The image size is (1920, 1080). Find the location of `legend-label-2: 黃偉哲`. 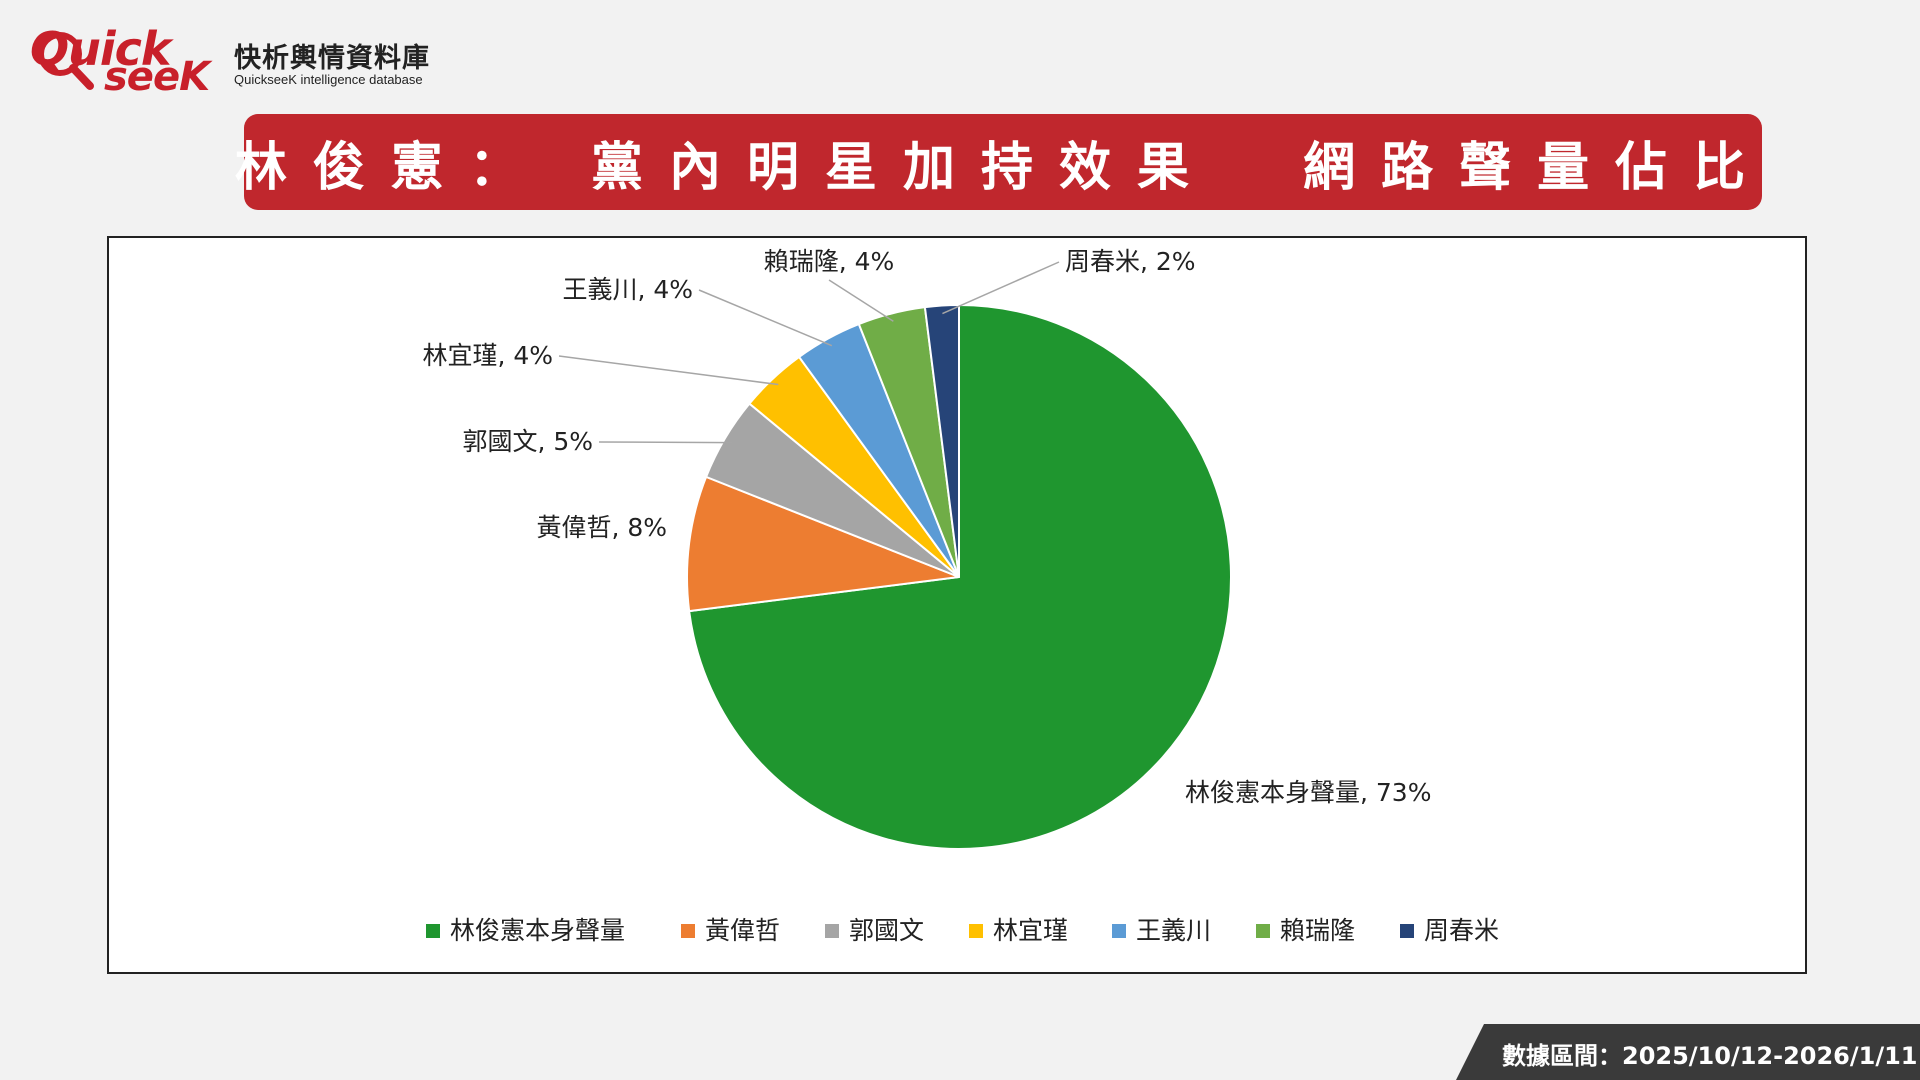

legend-label-2: 黃偉哲 is located at coordinates (742, 930).